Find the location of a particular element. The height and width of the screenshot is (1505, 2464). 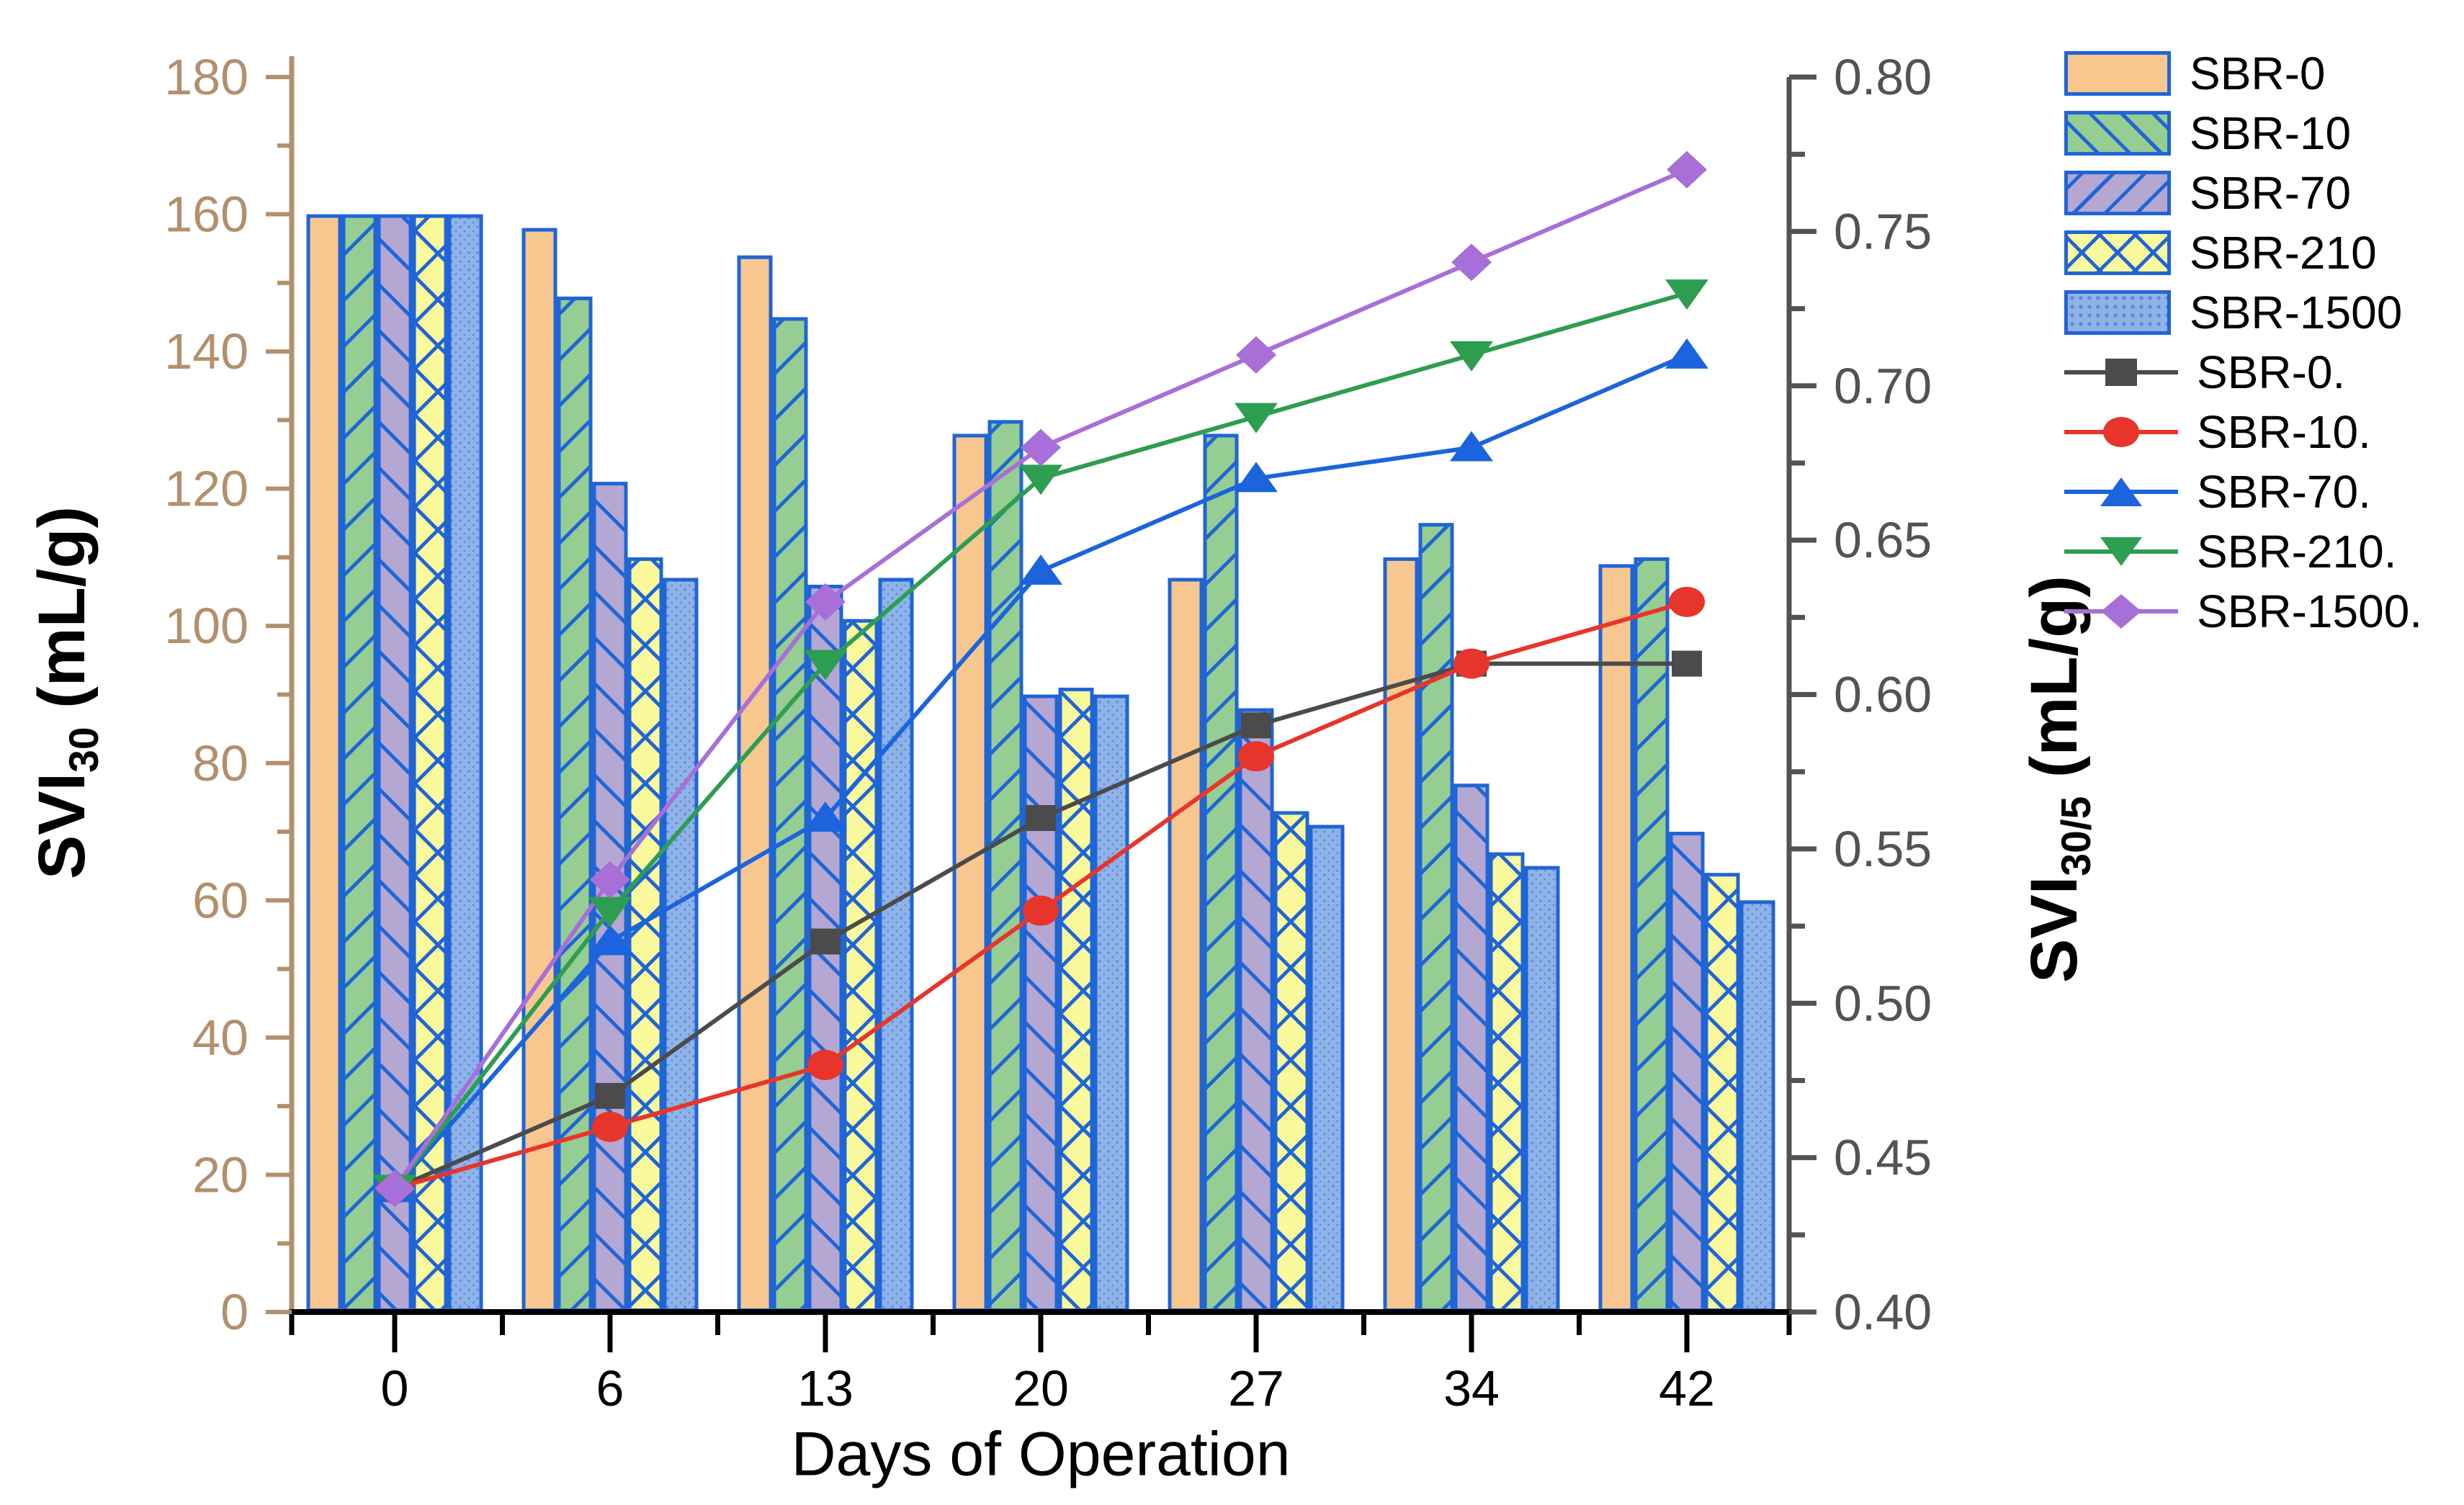

legend-item-sbr-70-line: SBR-70. is located at coordinates (2243, 492).